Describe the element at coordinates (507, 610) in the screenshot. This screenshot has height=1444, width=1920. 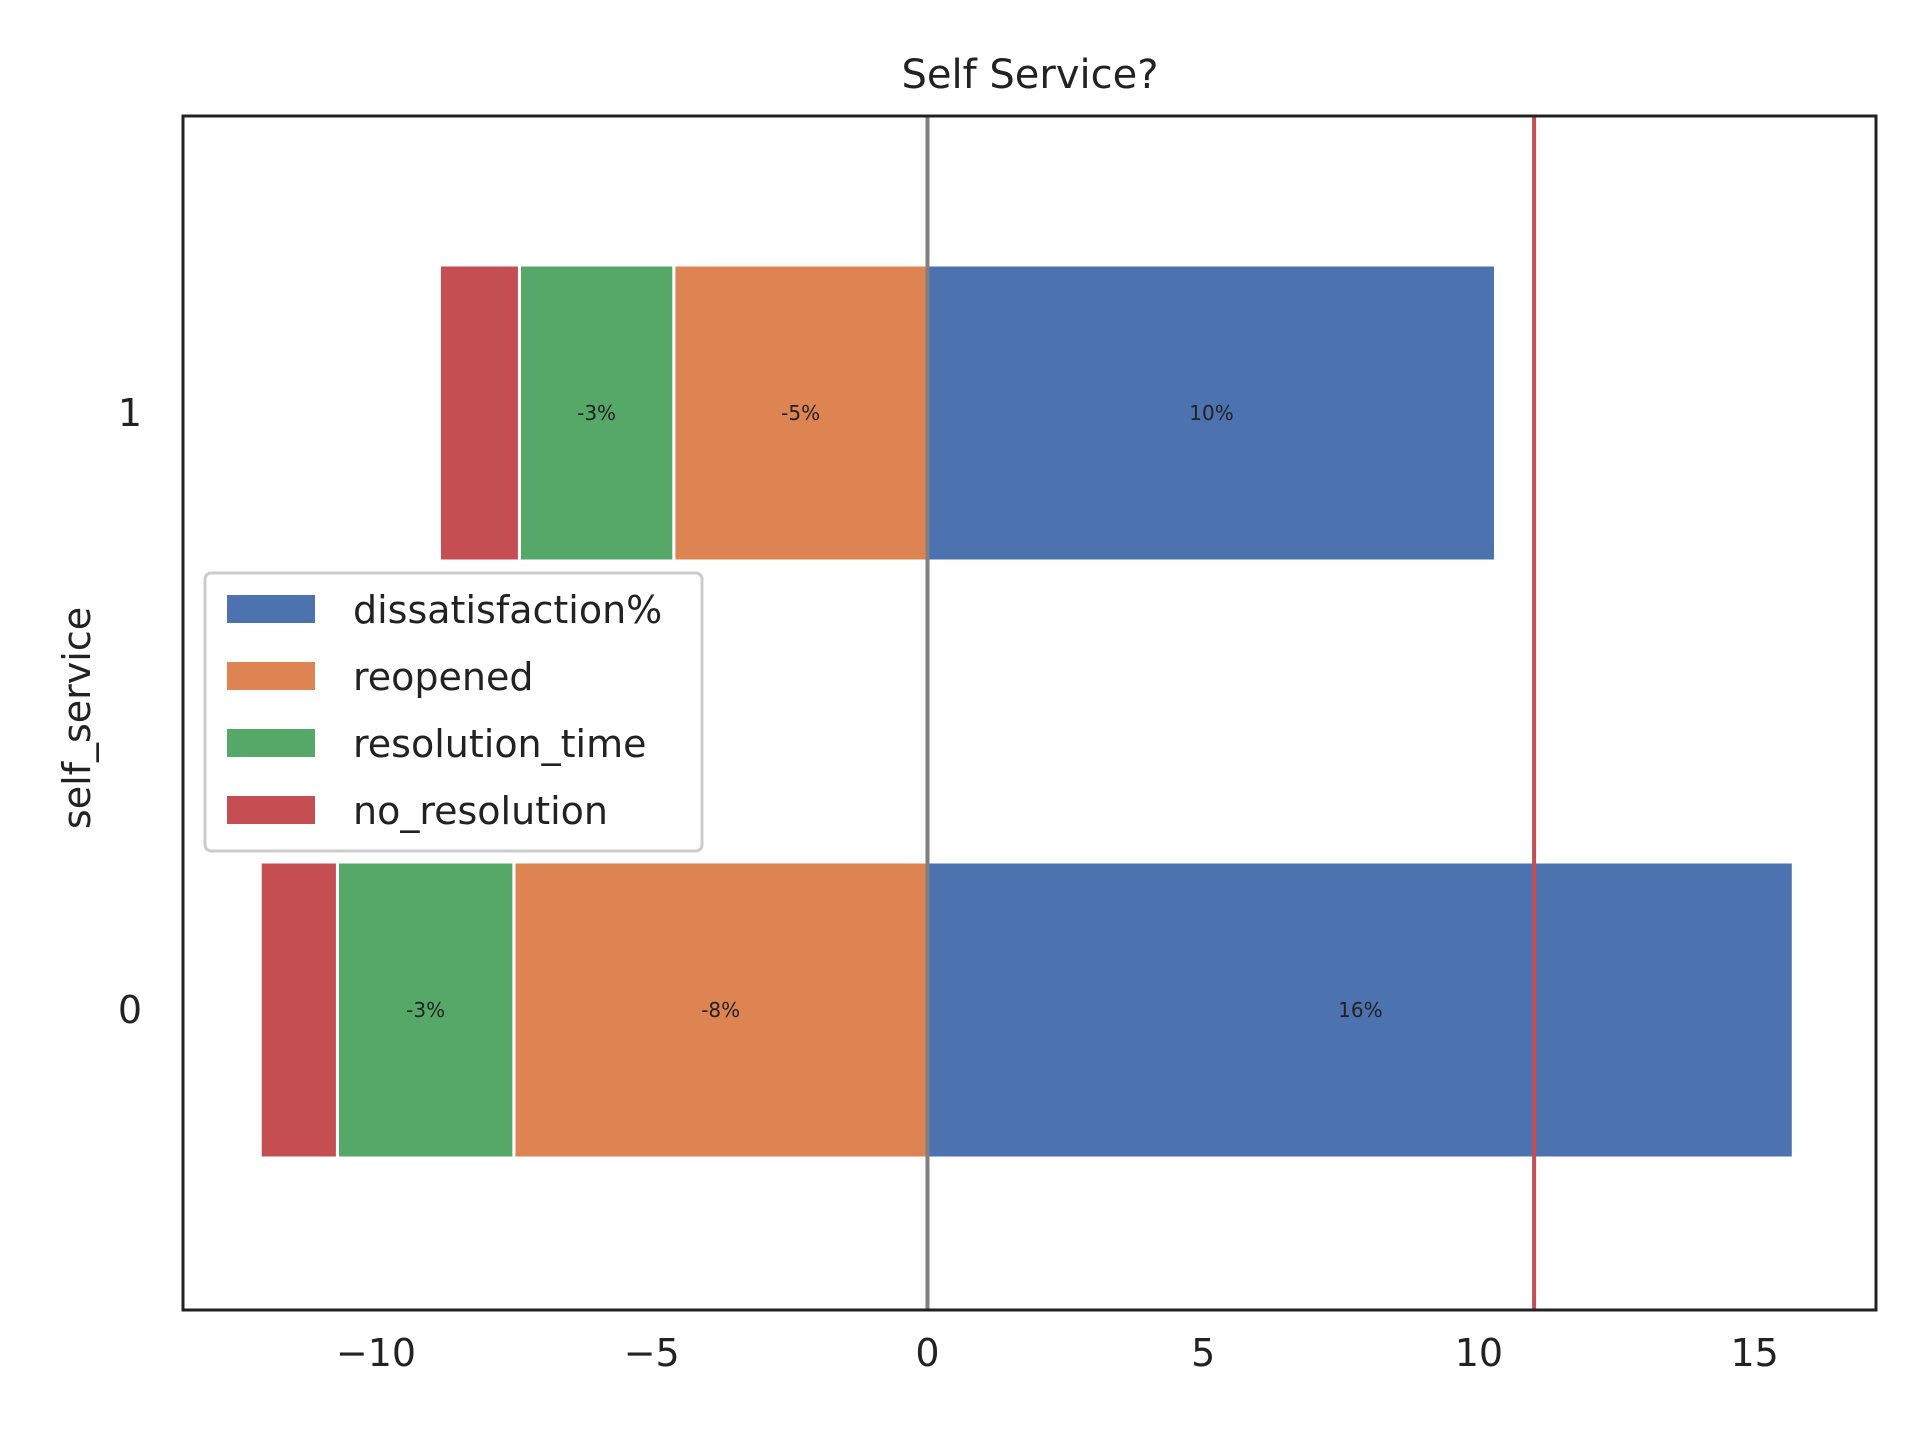
I see `legend-entry-label: dissatisfaction%` at that location.